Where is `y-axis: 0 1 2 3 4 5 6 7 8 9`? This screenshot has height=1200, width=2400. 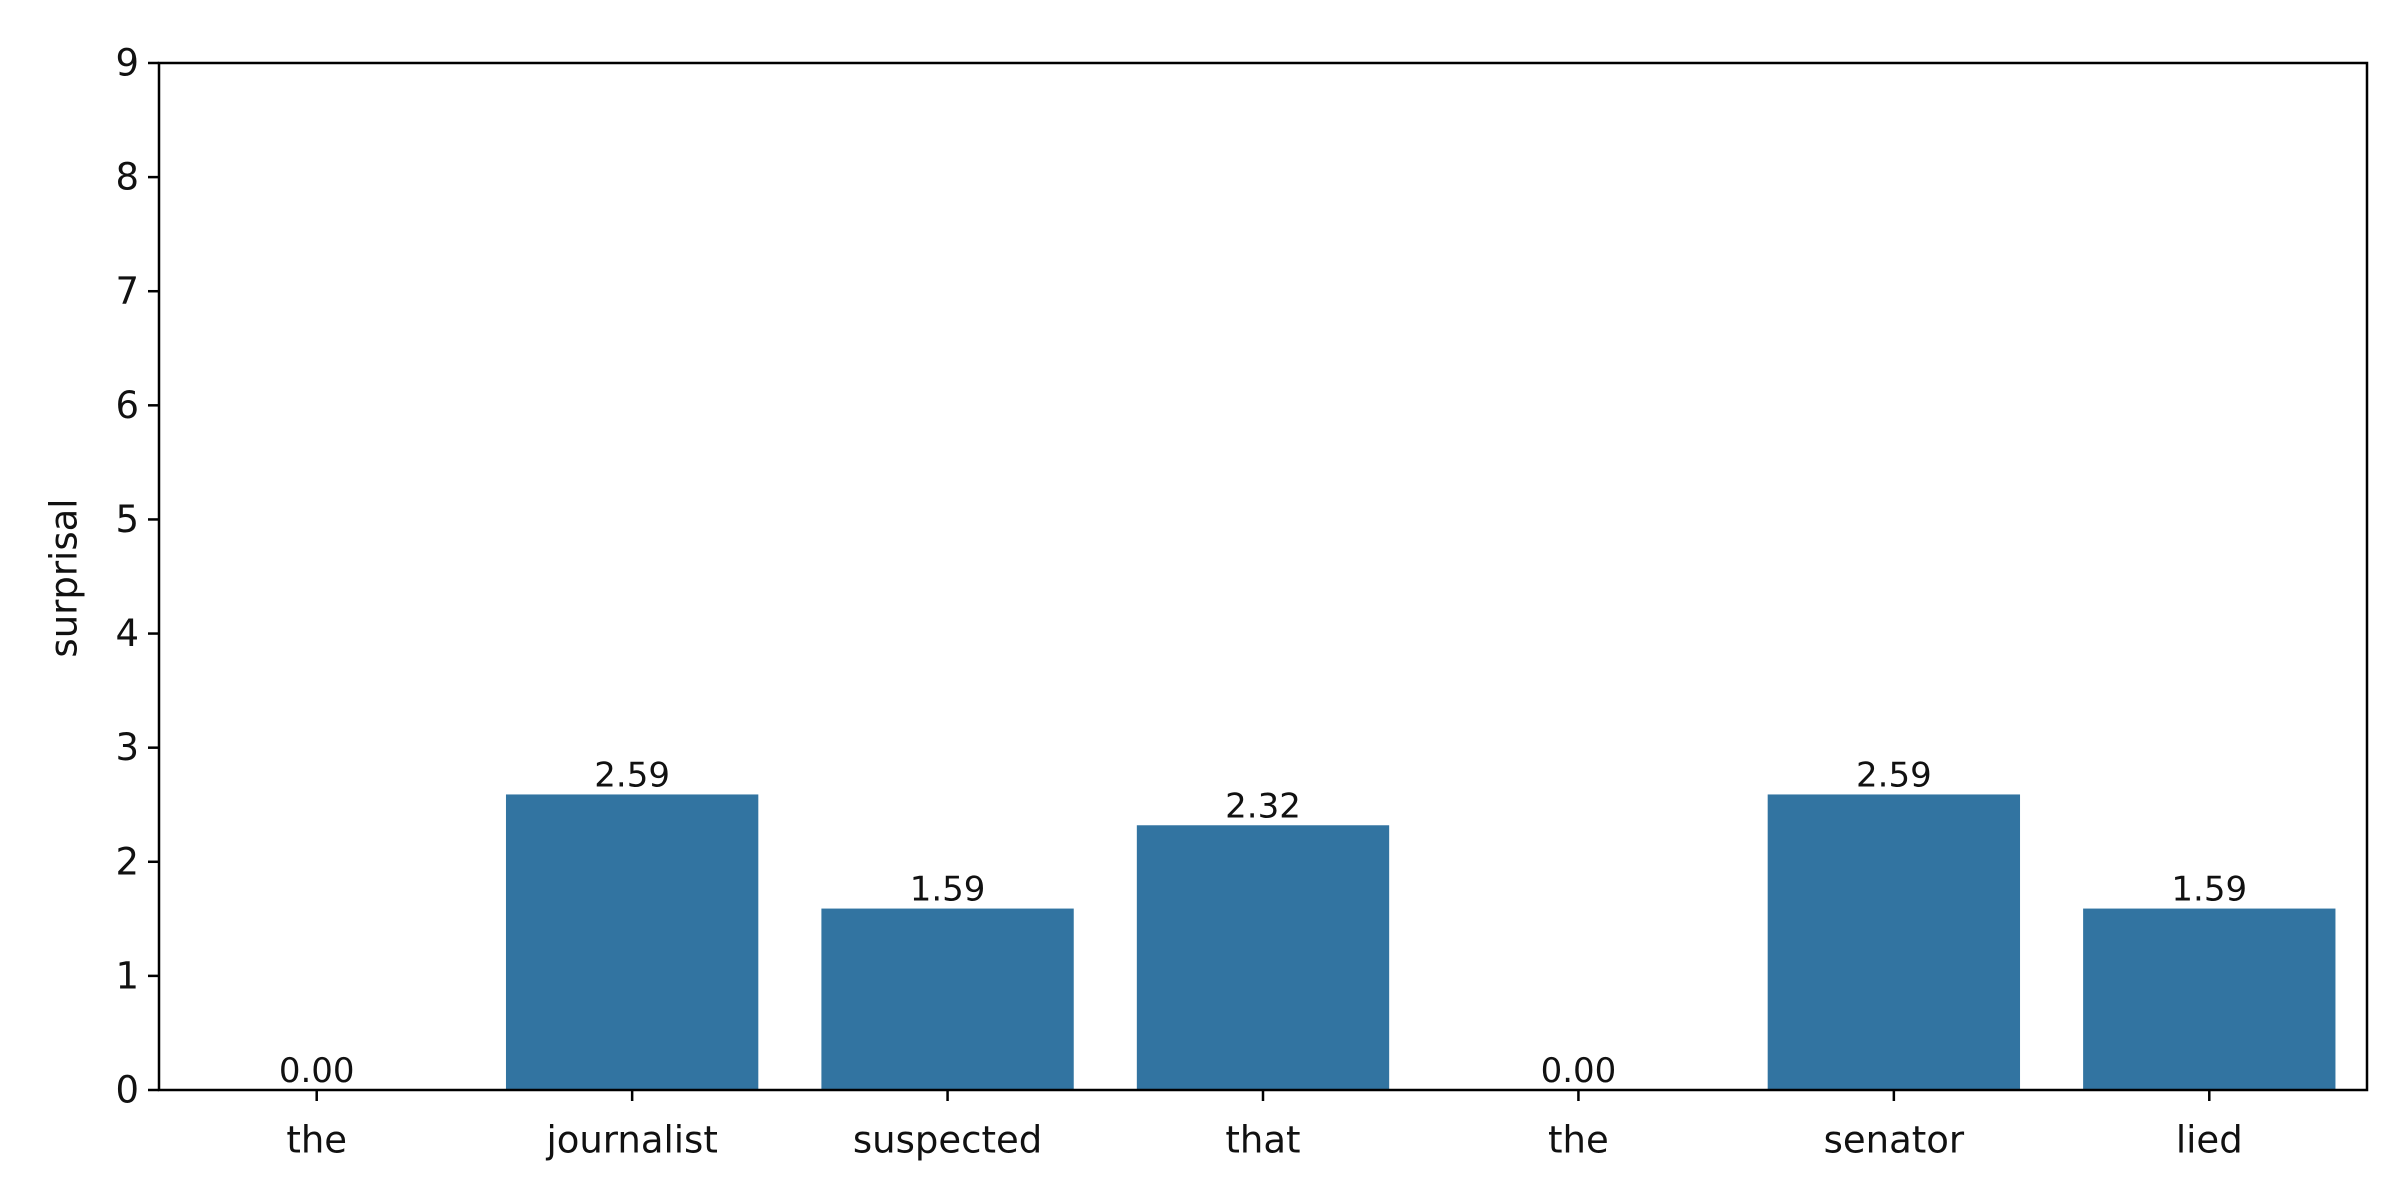
y-axis: 0 1 2 3 4 5 6 7 8 9 is located at coordinates (137, 577).